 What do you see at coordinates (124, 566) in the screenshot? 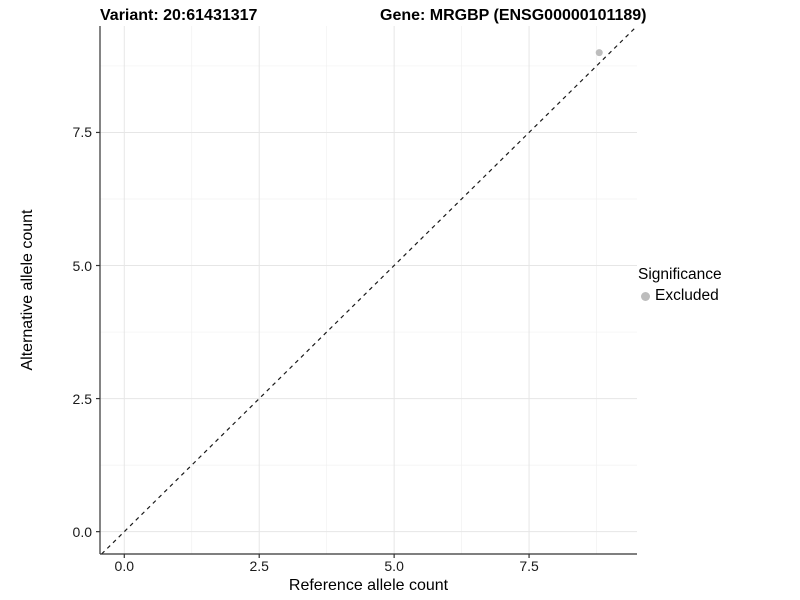
I see `x-tick-label: 0.0` at bounding box center [124, 566].